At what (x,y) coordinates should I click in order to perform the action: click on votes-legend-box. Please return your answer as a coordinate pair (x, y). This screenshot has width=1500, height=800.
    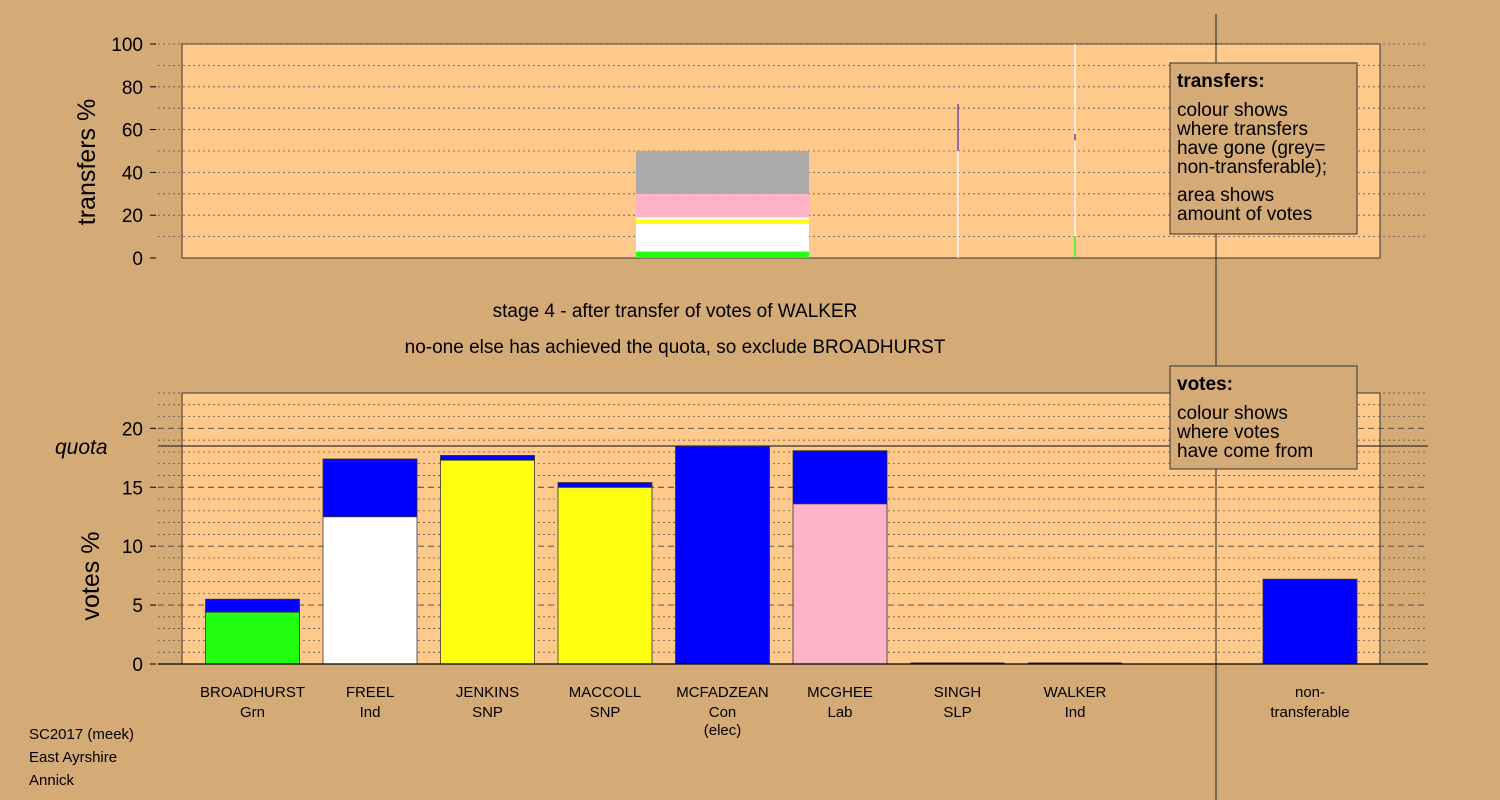
    Looking at the image, I should click on (1263, 417).